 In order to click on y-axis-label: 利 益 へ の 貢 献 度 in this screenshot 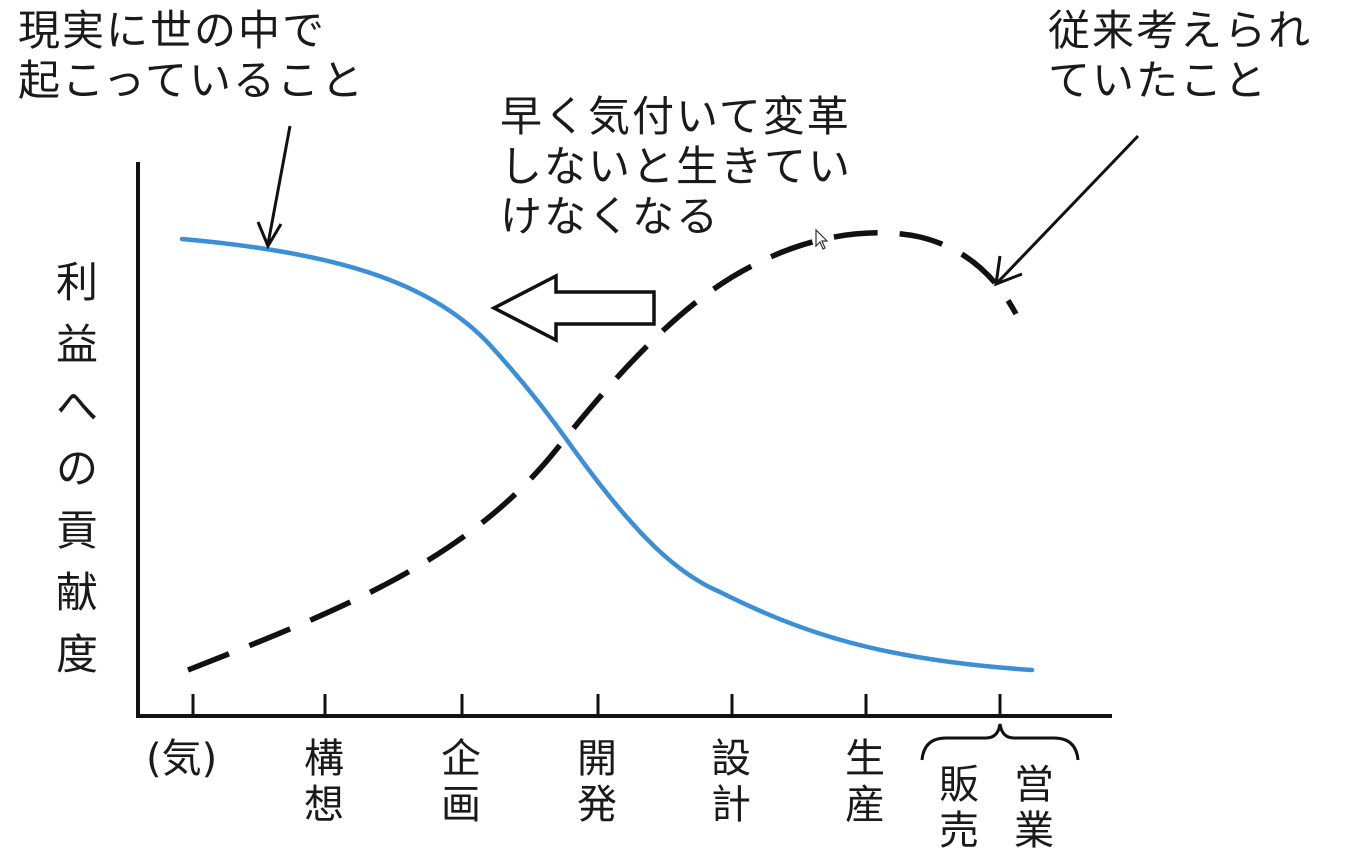, I will do `click(77, 469)`.